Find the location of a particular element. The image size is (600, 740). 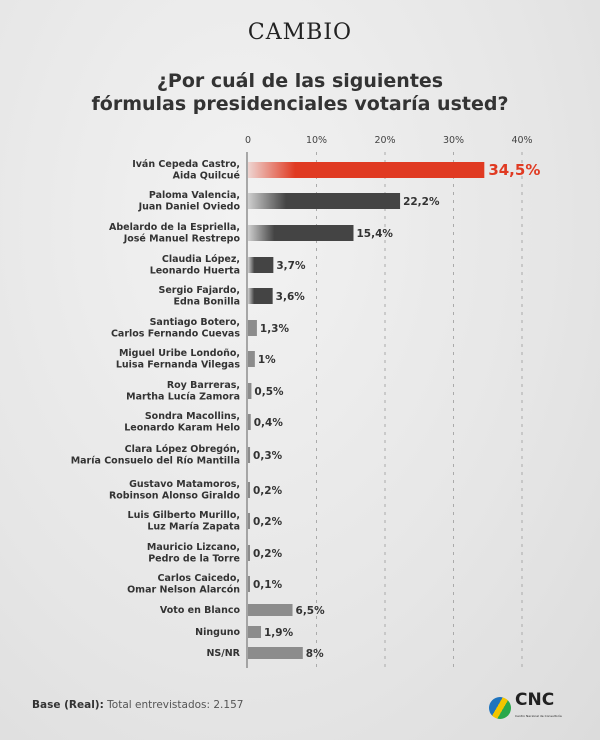

x-tick-label: 10% is located at coordinates (316, 140).